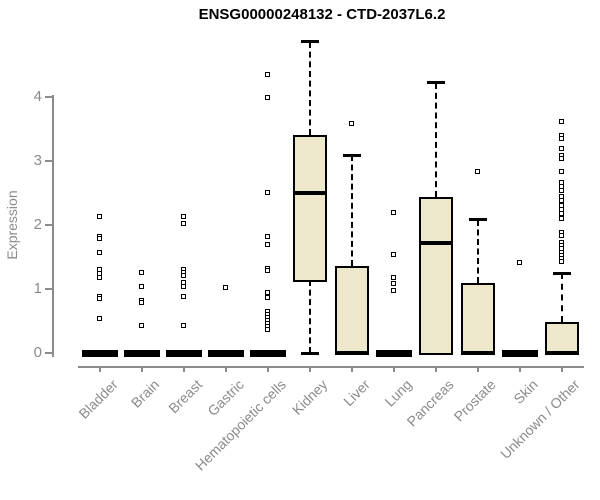 The width and height of the screenshot is (600, 500). What do you see at coordinates (184, 353) in the screenshot?
I see `flat-box-breast` at bounding box center [184, 353].